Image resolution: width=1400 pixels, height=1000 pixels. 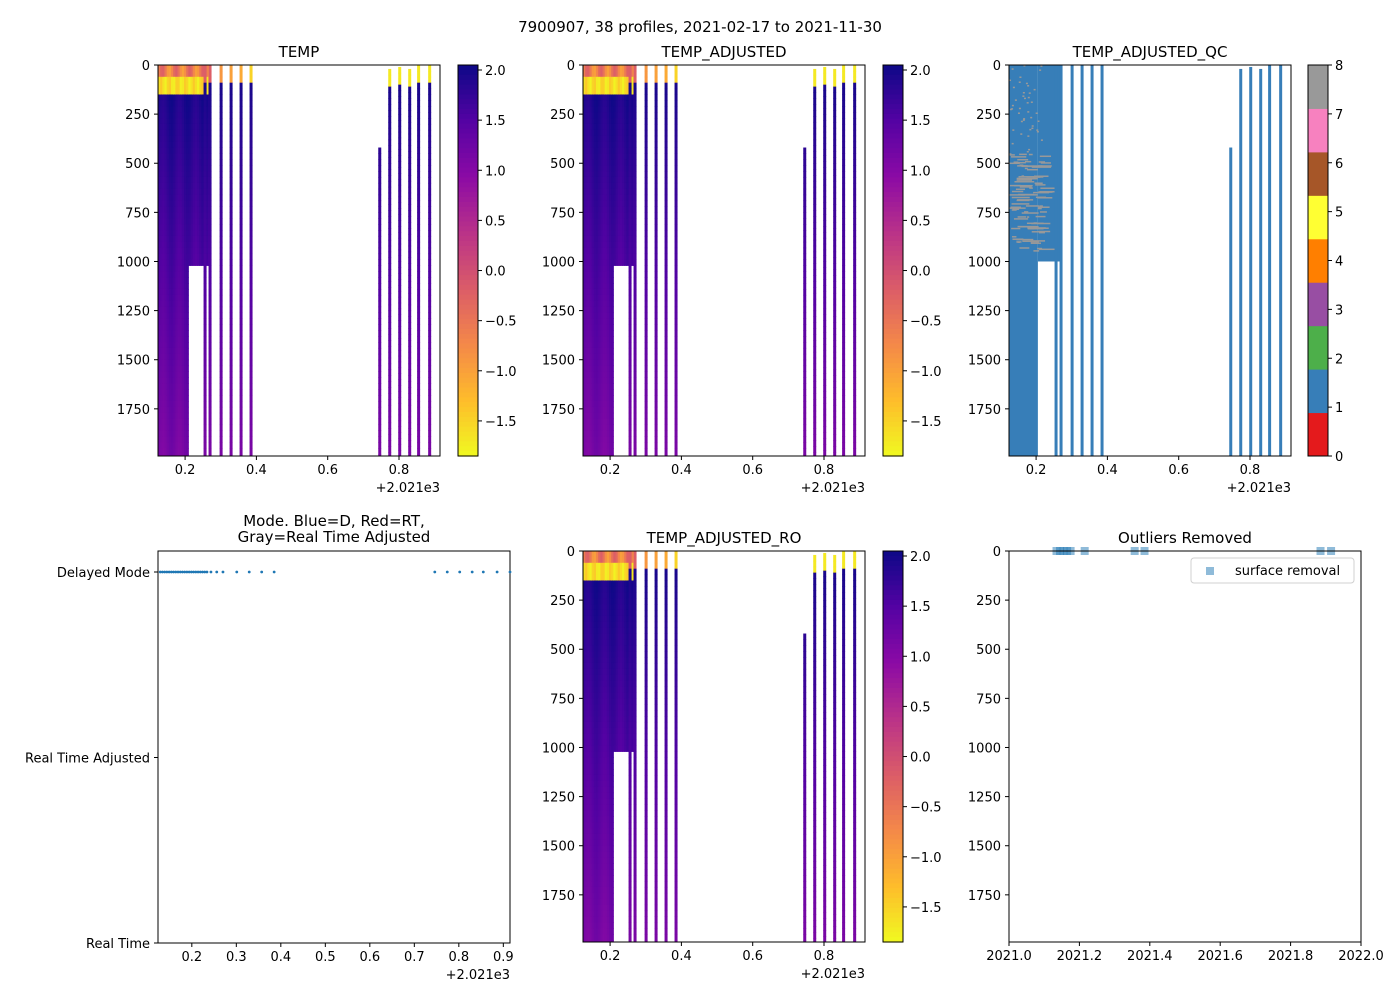 I want to click on qc-profile-column, so click(x=1241, y=262).